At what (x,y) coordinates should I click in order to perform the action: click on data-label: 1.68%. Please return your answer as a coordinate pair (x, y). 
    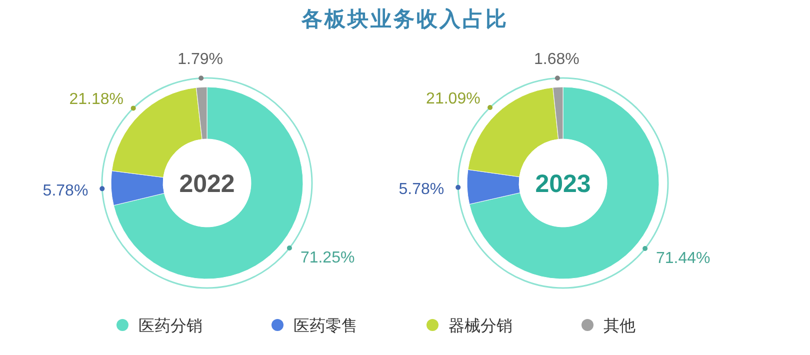
    Looking at the image, I should click on (557, 59).